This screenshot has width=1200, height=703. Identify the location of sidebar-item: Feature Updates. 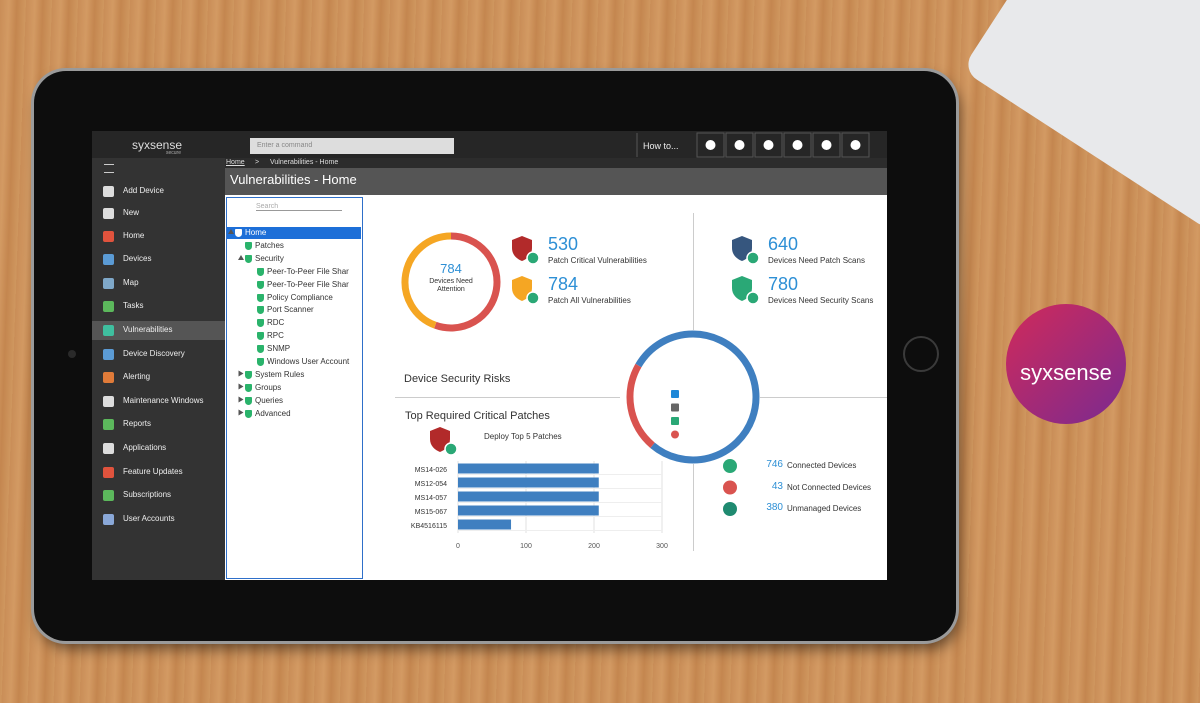
(153, 471).